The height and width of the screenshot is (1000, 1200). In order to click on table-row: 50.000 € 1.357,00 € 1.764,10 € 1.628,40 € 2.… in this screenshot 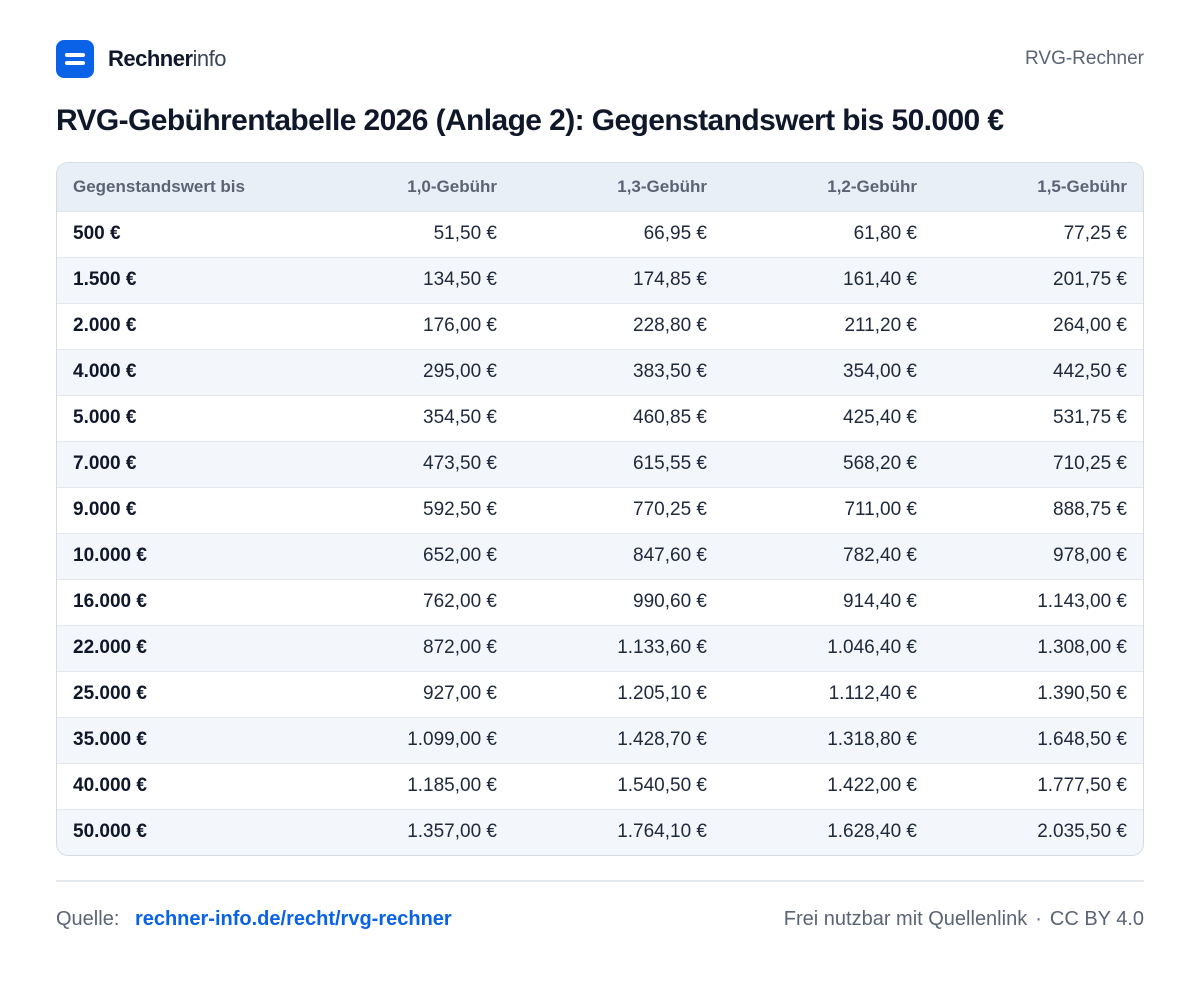, I will do `click(600, 832)`.